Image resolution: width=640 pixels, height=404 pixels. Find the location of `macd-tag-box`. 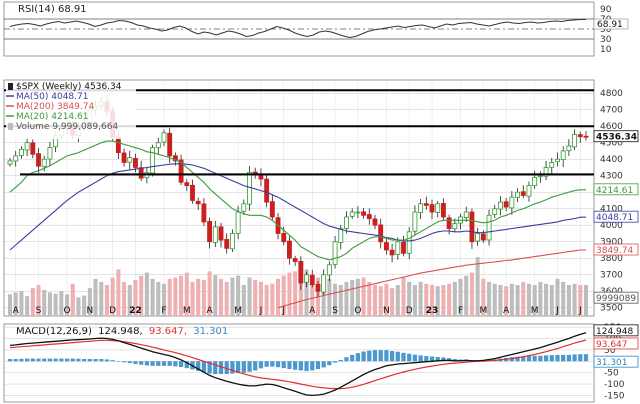

macd-tag-box is located at coordinates (616, 343).